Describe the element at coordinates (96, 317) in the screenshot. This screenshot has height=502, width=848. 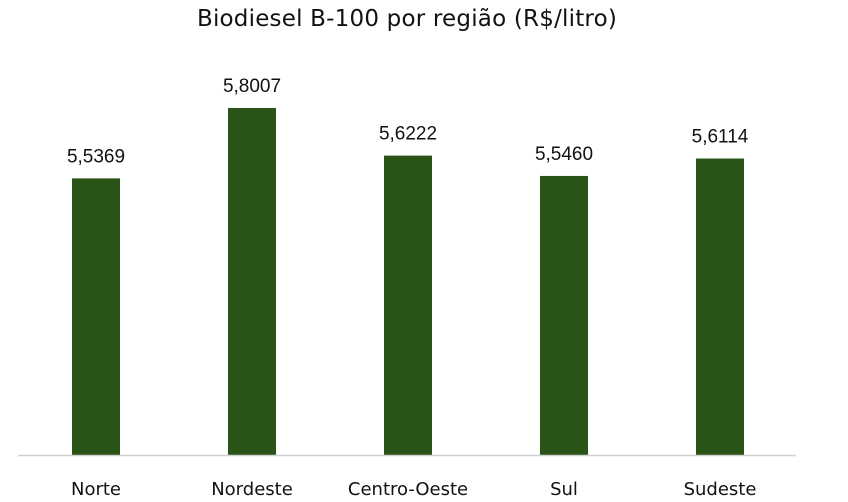
I see `bar-norte` at that location.